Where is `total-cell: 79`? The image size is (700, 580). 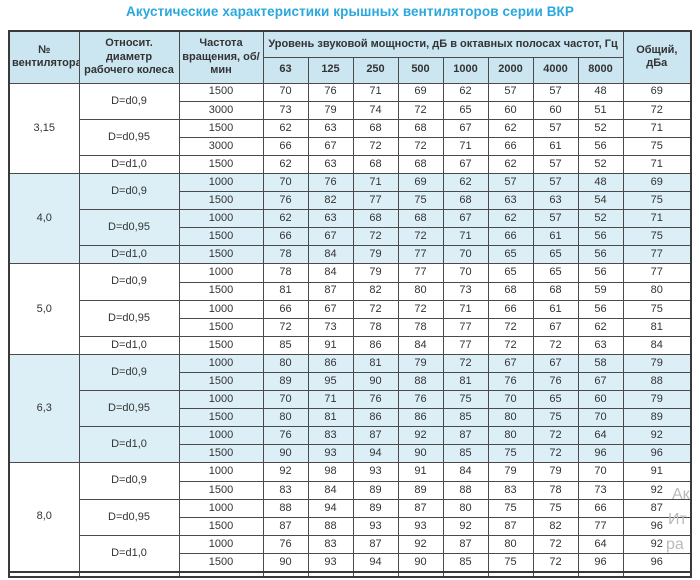
total-cell: 79 is located at coordinates (657, 363).